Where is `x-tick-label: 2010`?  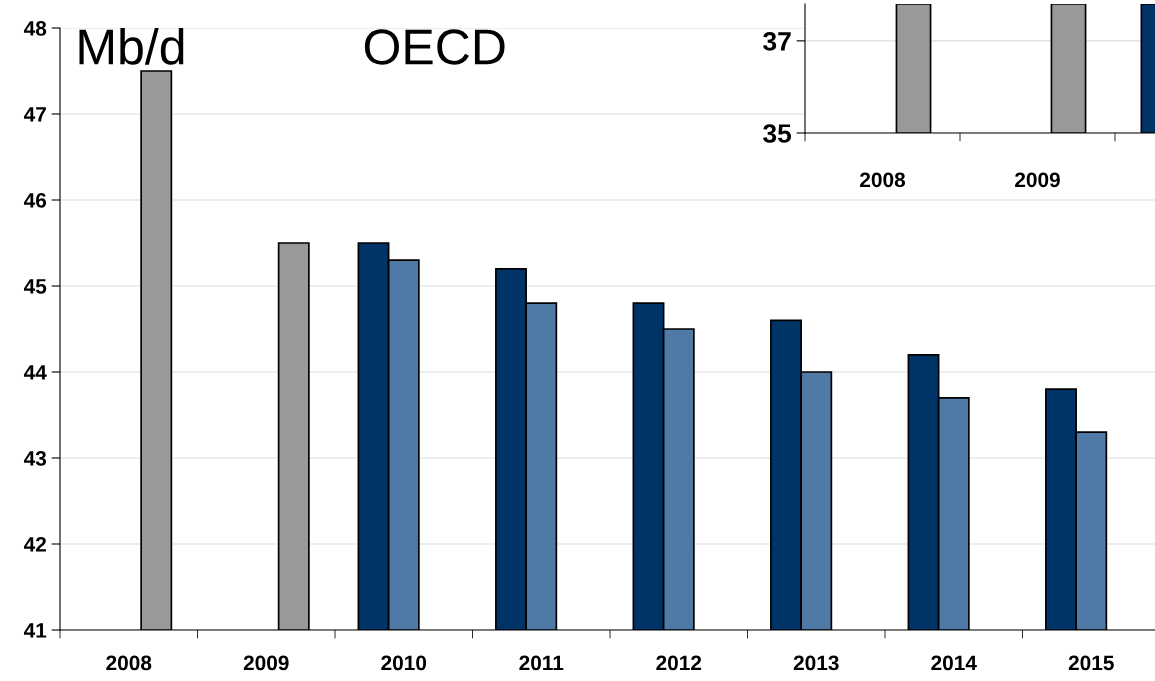
x-tick-label: 2010 is located at coordinates (404, 663).